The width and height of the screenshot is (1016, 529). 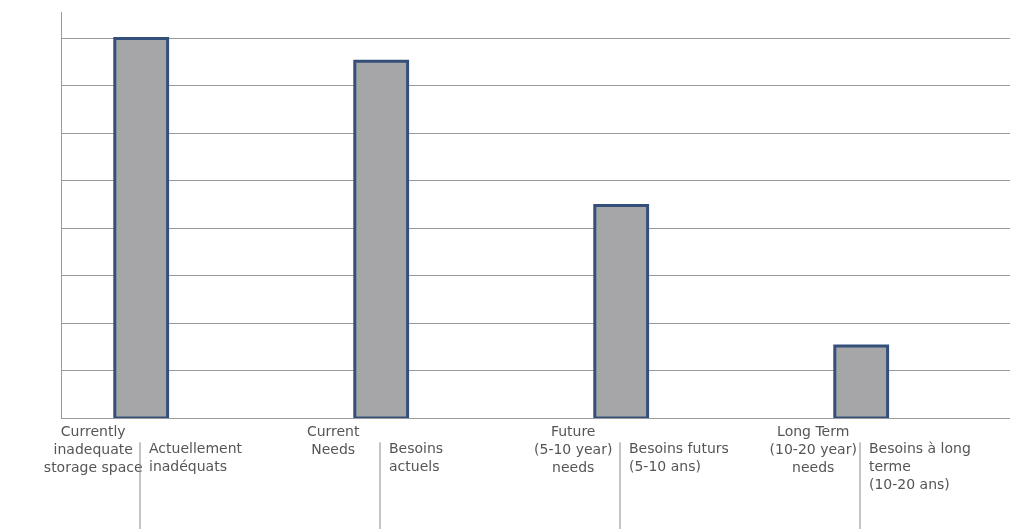 I want to click on x-tick-label: Future (5-10 year) needs, so click(x=573, y=449).